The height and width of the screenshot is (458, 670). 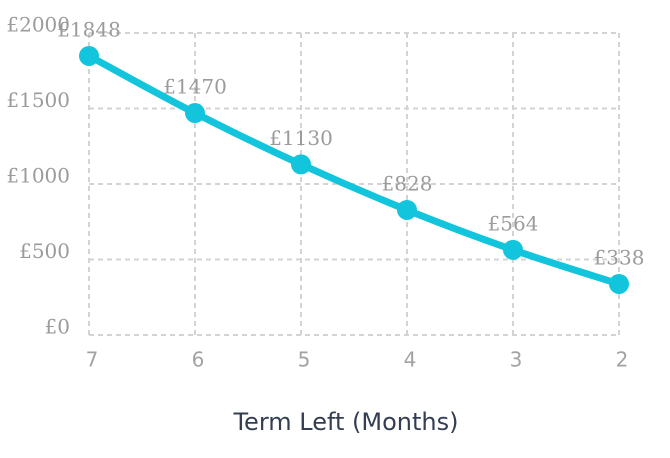 What do you see at coordinates (301, 138) in the screenshot?
I see `point-value-label: £1130` at bounding box center [301, 138].